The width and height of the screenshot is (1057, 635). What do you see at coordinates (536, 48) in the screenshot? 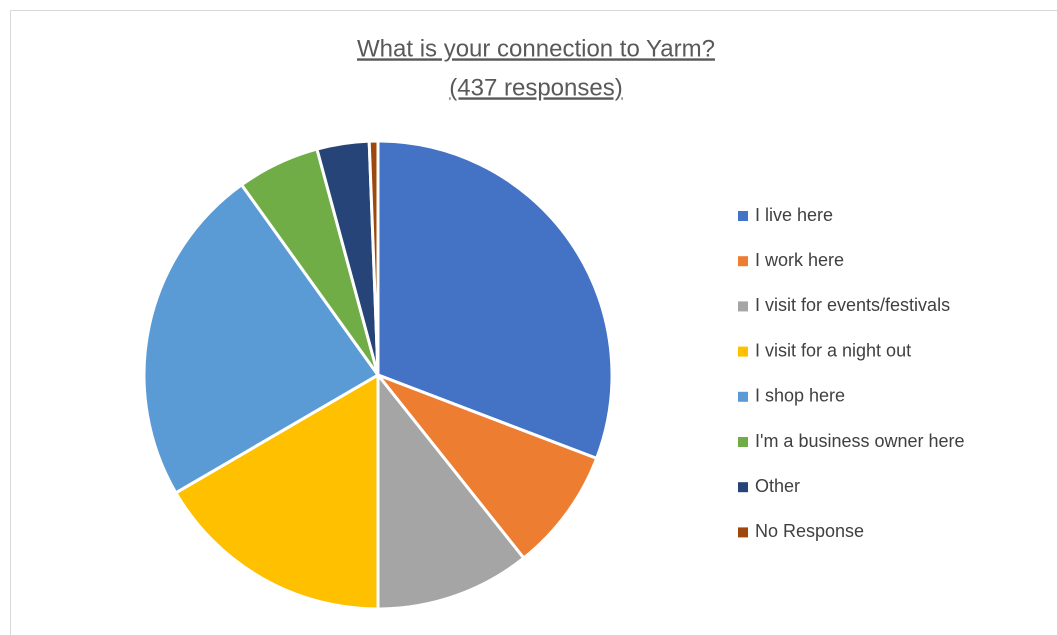
I see `chart-title: What is your connection to Yarm?` at bounding box center [536, 48].